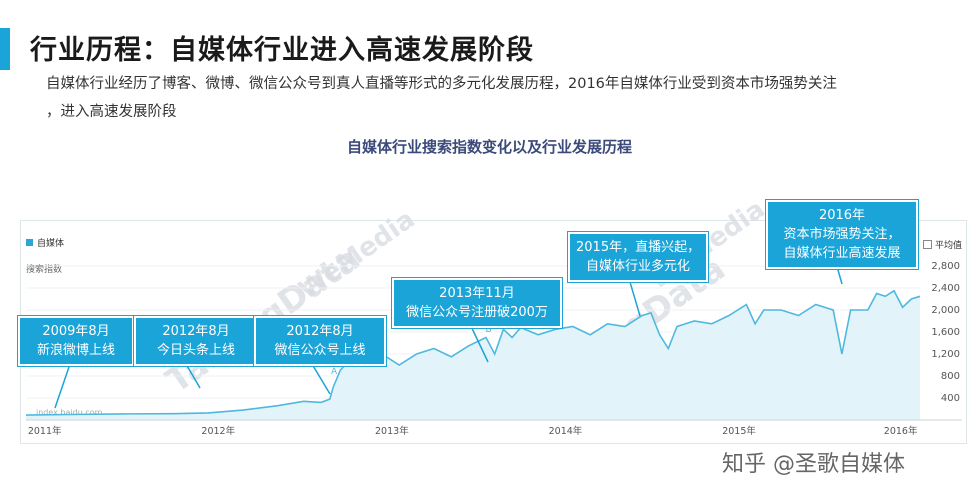  I want to click on y-tick-label: 800, so click(950, 376).